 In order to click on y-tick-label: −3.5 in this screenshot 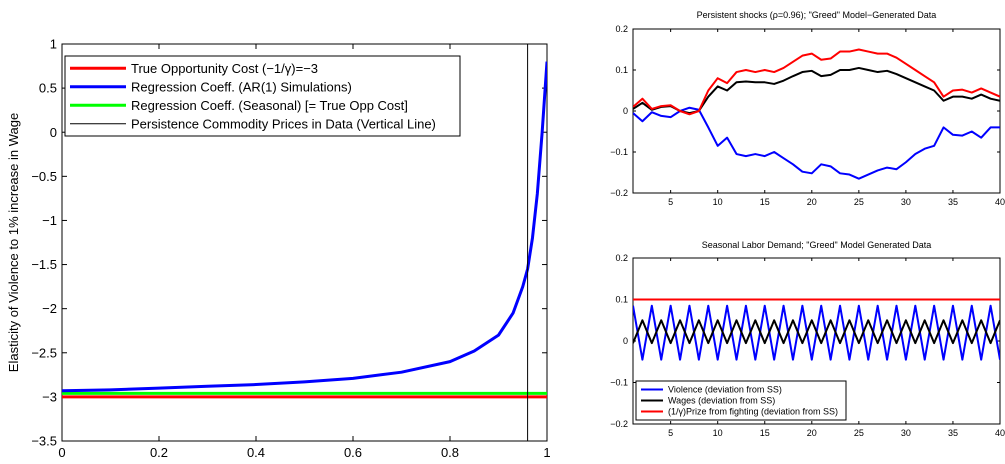, I will do `click(44, 441)`.